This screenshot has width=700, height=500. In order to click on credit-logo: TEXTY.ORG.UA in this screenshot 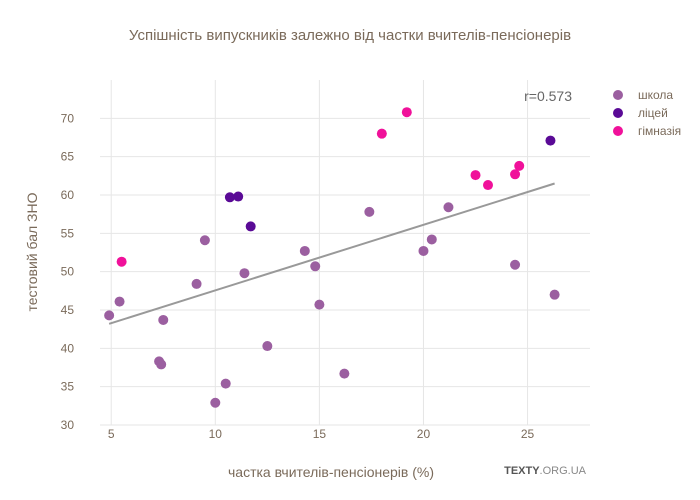, I will do `click(545, 471)`.